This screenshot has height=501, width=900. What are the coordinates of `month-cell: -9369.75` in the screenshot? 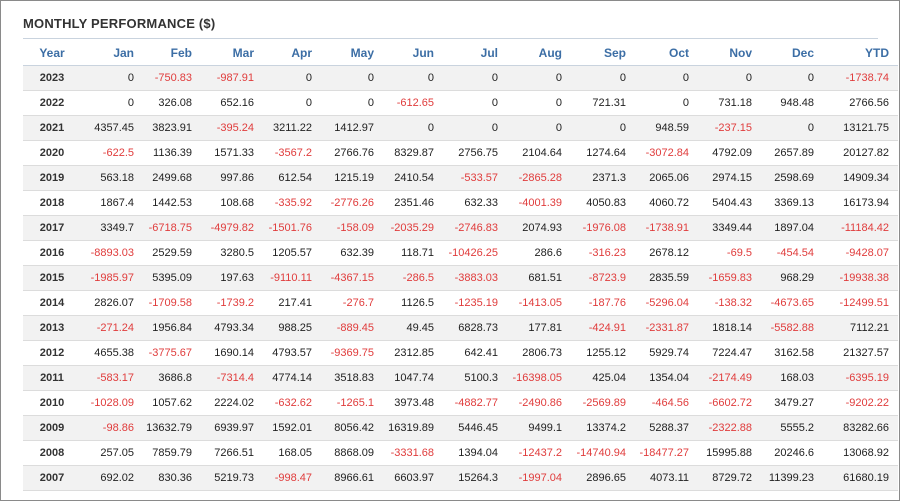 It's located at (352, 353).